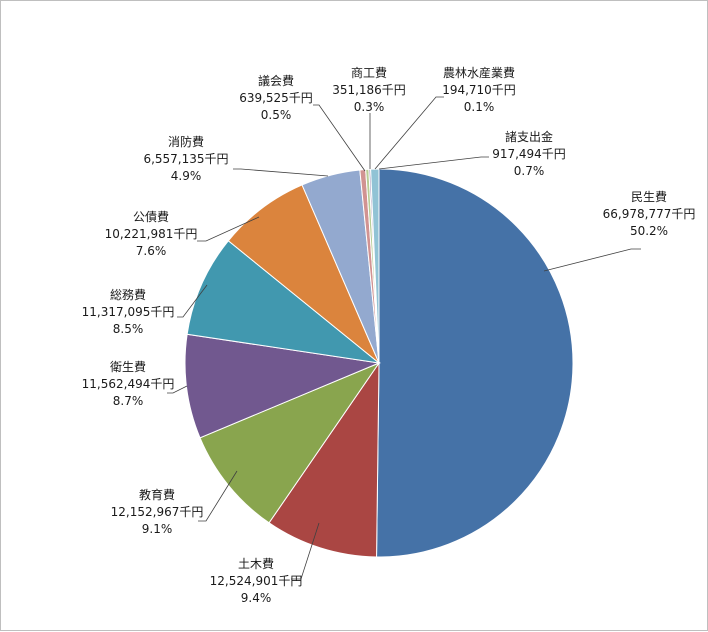  What do you see at coordinates (128, 329) in the screenshot?
I see `slice-label-percent-5: 8.5%` at bounding box center [128, 329].